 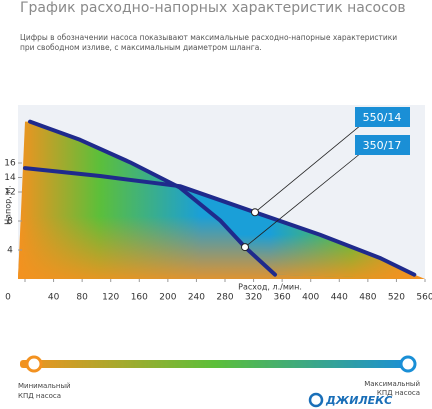 I want to click on x-tick-label: 480, so click(x=367, y=298).